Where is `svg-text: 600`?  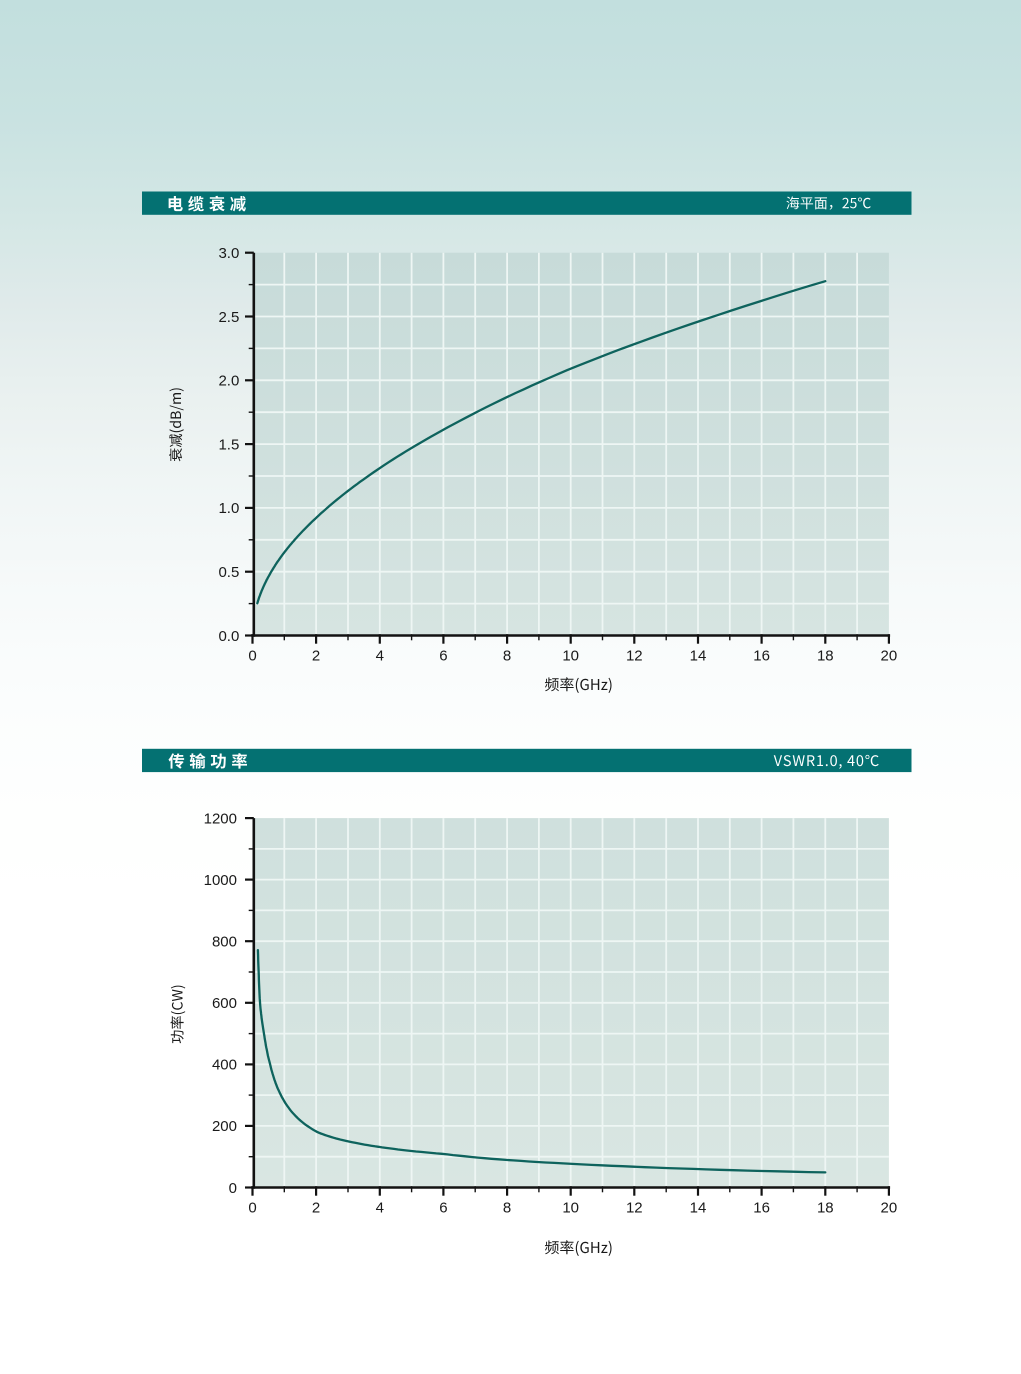
svg-text: 600 is located at coordinates (224, 1003).